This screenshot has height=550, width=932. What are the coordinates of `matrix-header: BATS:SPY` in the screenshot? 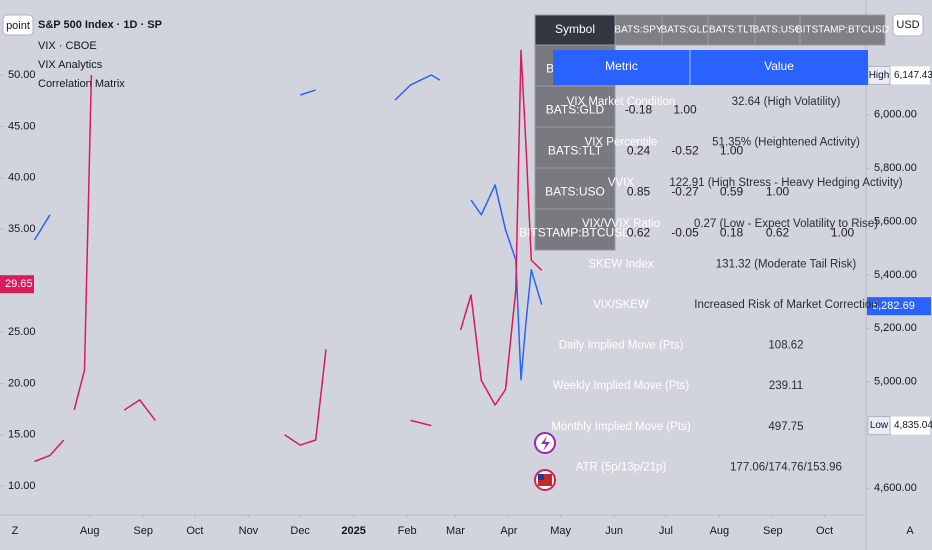 It's located at (638, 30).